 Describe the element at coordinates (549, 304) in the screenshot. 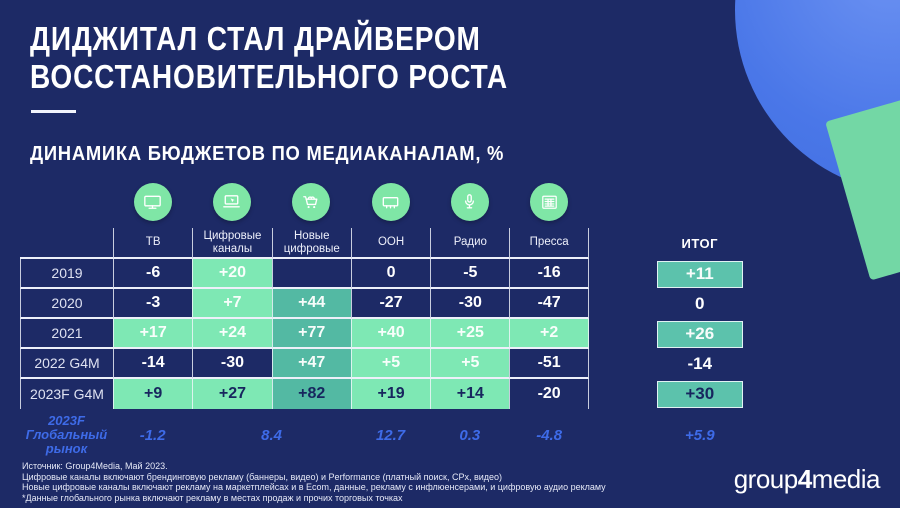

I see `table-cell: -47` at that location.